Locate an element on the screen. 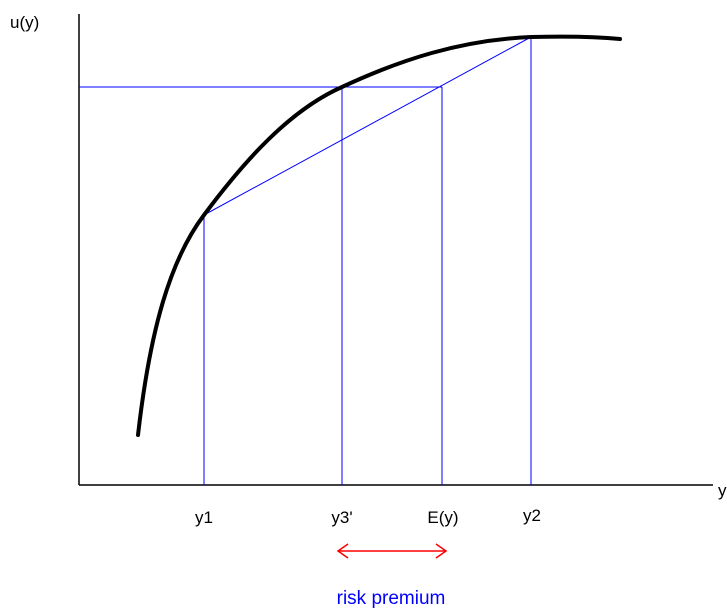  risk-premium-label: risk premium is located at coordinates (391, 598).